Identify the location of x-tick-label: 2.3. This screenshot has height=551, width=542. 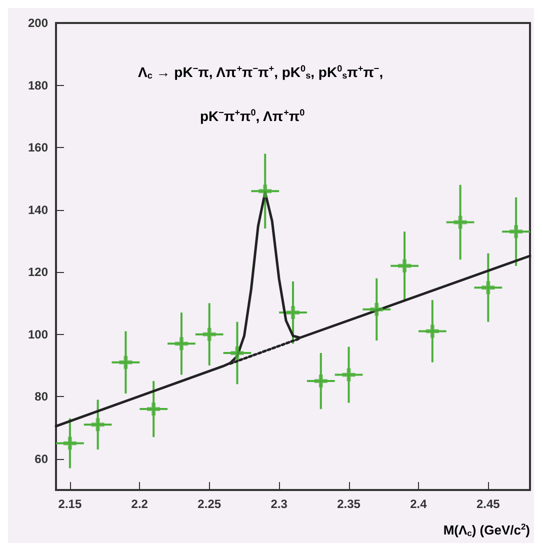
(279, 504).